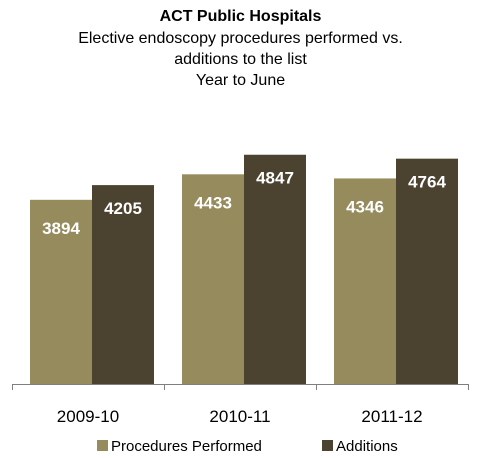  What do you see at coordinates (213, 279) in the screenshot?
I see `bar-2010-11-procedures-performed` at bounding box center [213, 279].